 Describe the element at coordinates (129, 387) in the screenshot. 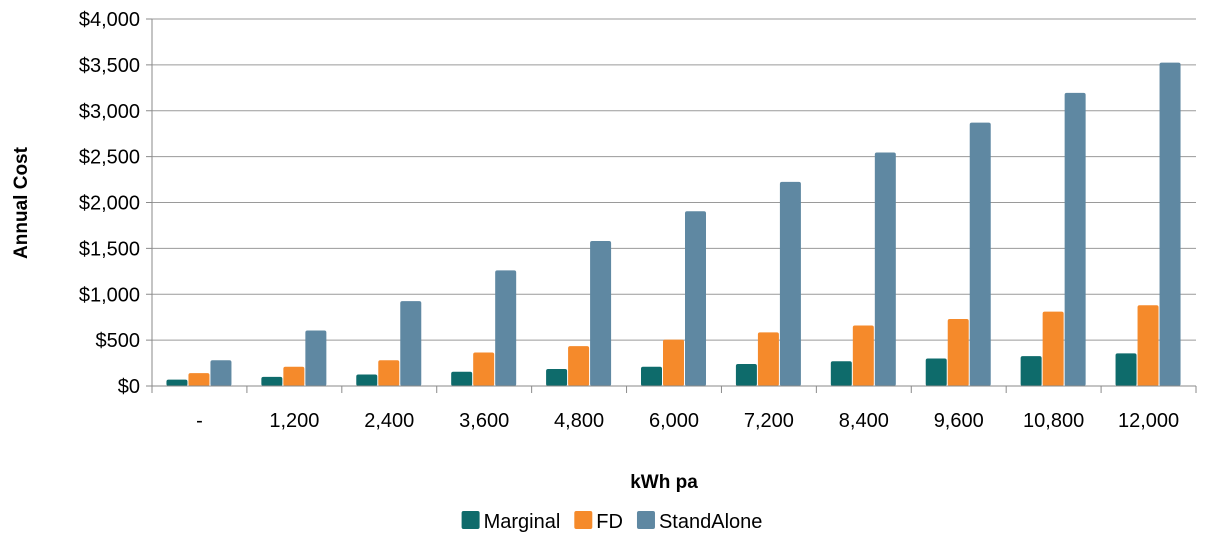

I see `y-tick-label: $0` at that location.